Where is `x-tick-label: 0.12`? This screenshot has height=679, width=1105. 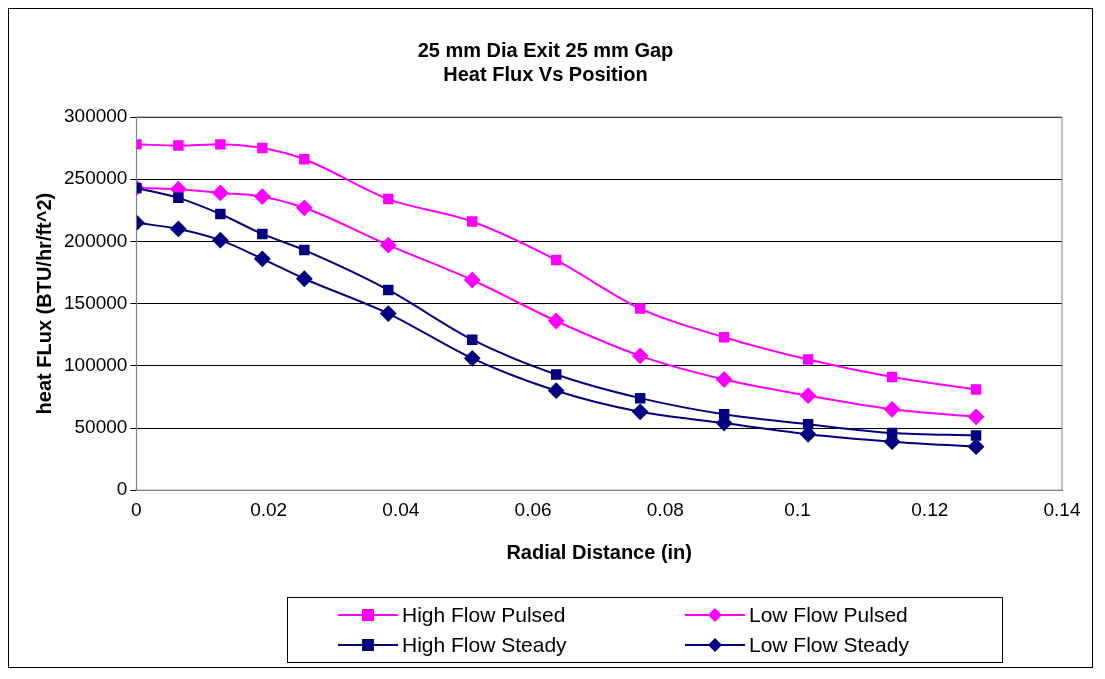 x-tick-label: 0.12 is located at coordinates (930, 509).